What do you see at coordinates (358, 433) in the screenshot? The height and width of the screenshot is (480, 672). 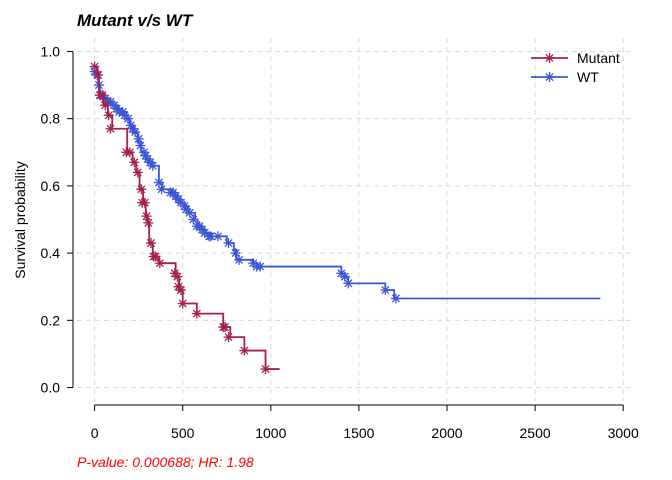 I see `x-tick-label: 1500` at bounding box center [358, 433].